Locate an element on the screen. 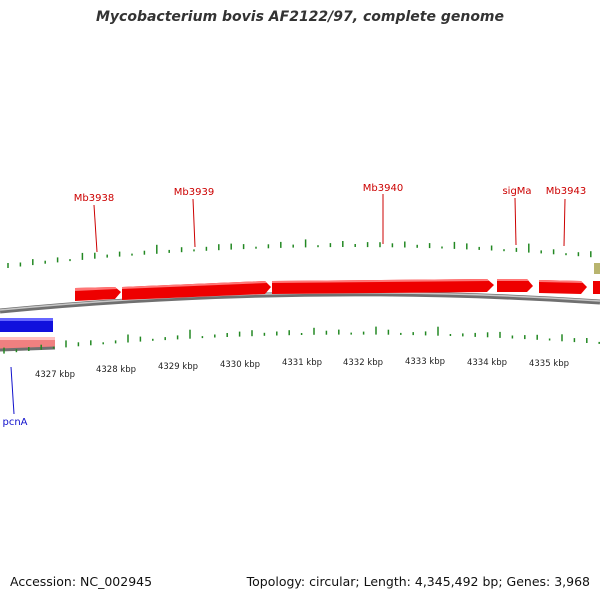 The image size is (600, 600). forward-genes is located at coordinates (337, 290).